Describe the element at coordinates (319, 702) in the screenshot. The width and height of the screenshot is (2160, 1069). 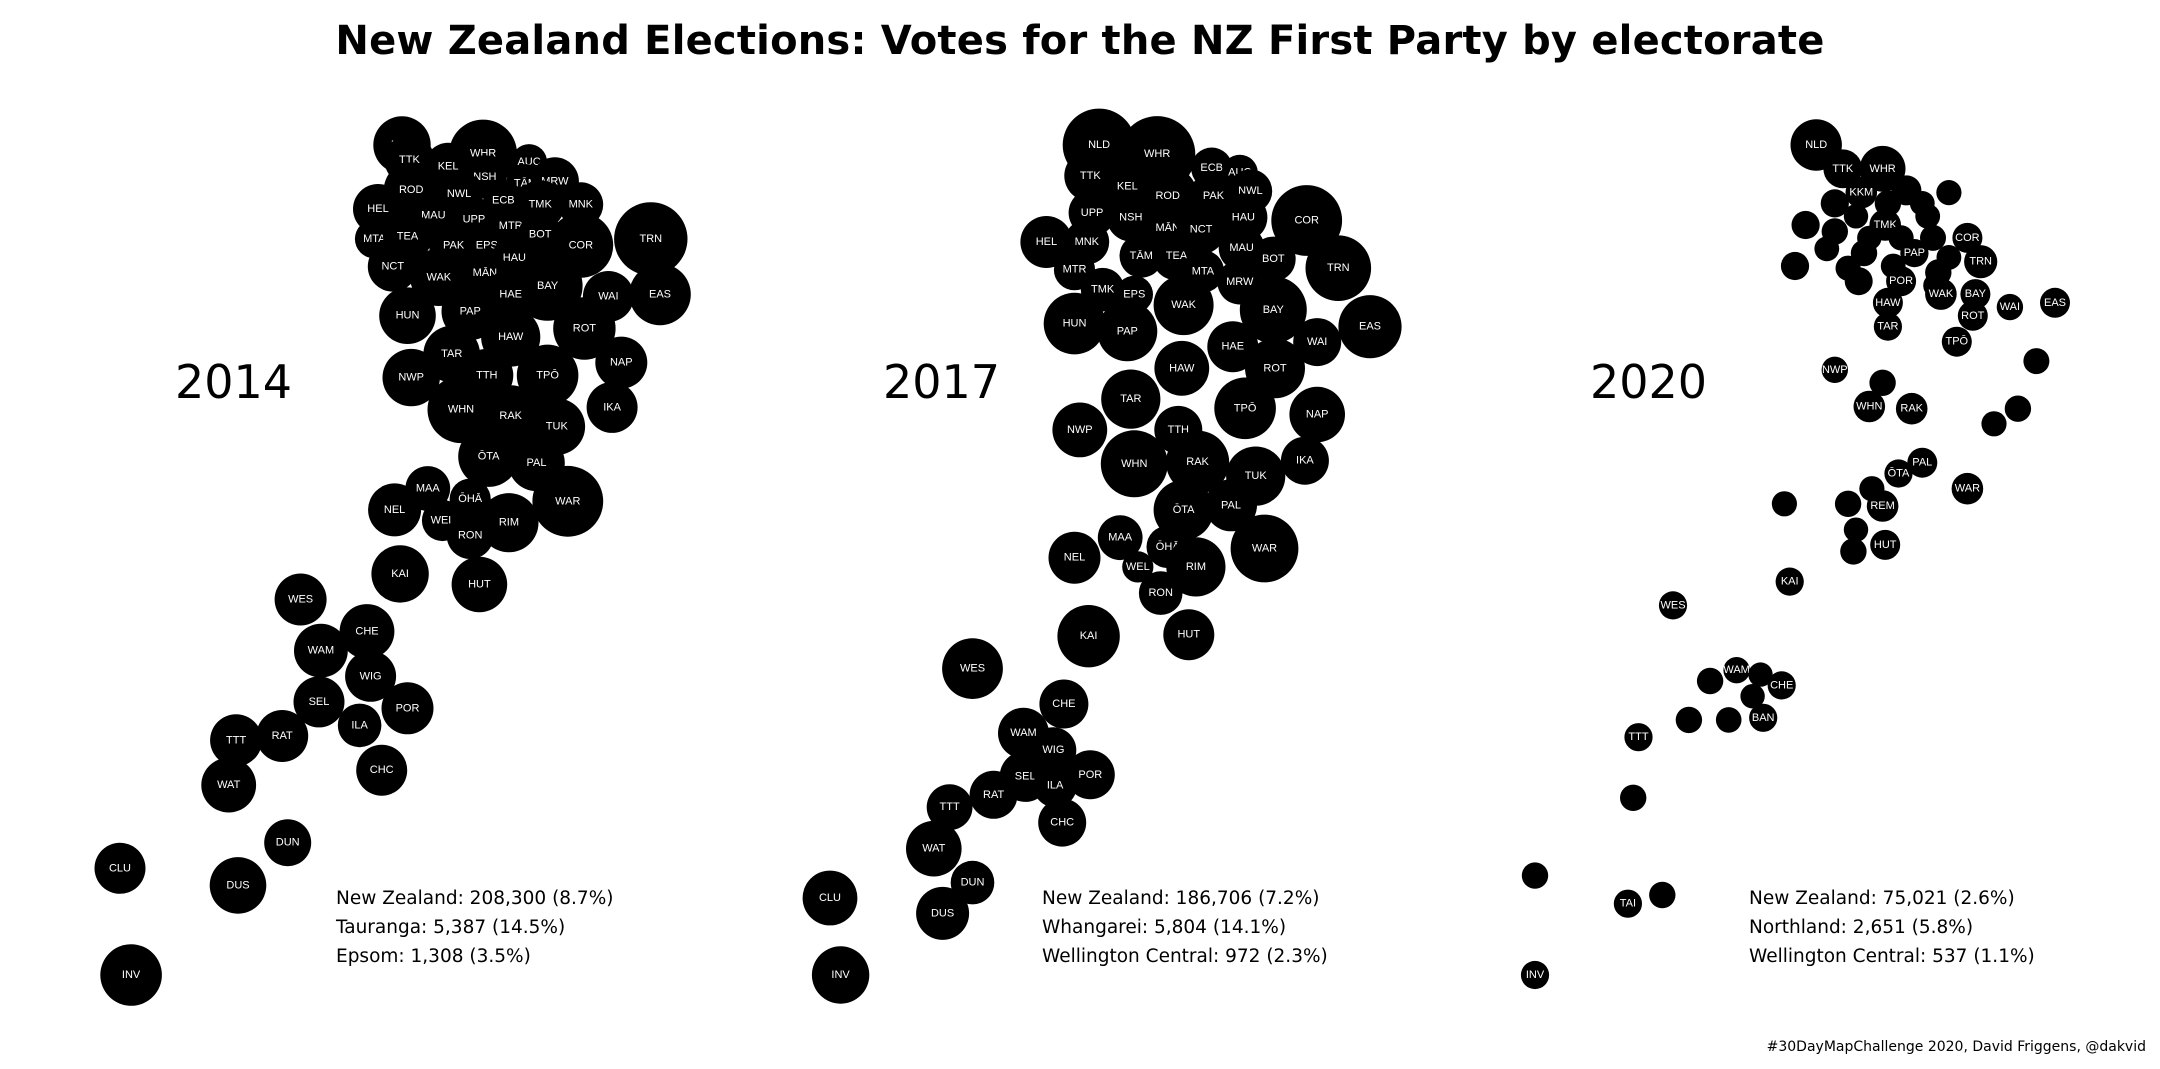
I see `electorate-label: SEL` at that location.